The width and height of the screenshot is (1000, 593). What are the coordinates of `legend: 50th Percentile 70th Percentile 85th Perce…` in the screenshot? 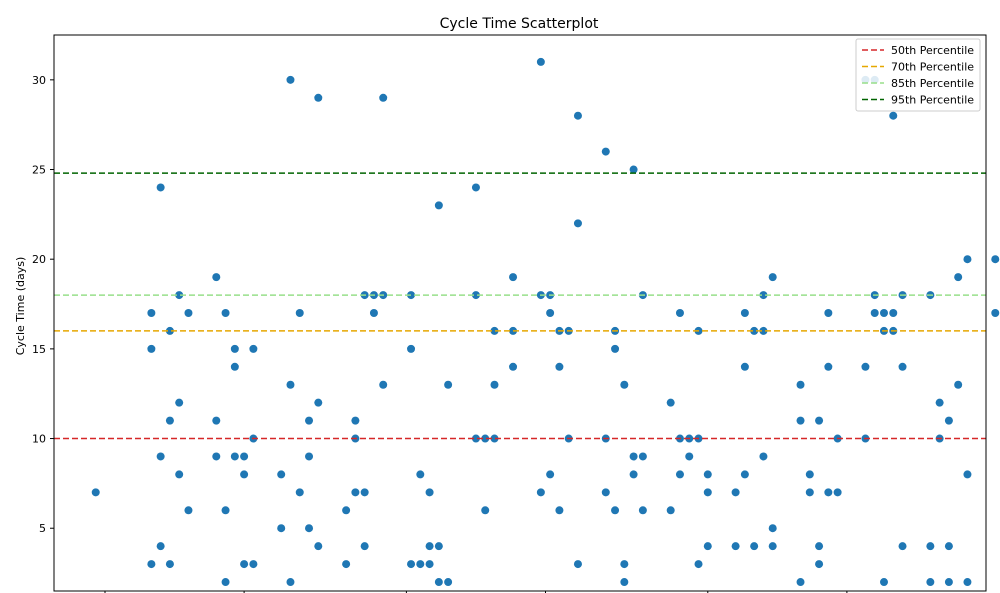 It's located at (918, 75).